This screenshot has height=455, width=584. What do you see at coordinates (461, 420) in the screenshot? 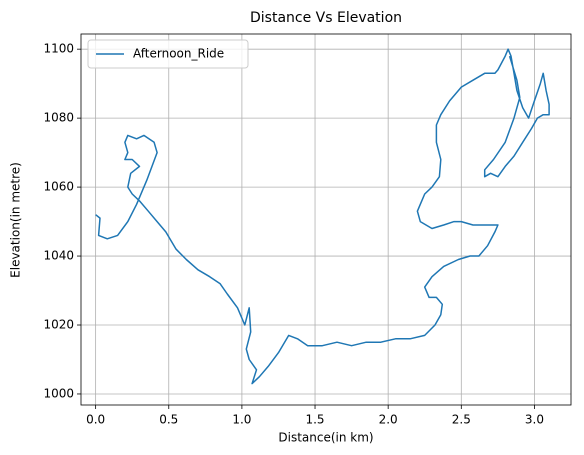
I see `x-tick-label: 2.5` at bounding box center [461, 420].